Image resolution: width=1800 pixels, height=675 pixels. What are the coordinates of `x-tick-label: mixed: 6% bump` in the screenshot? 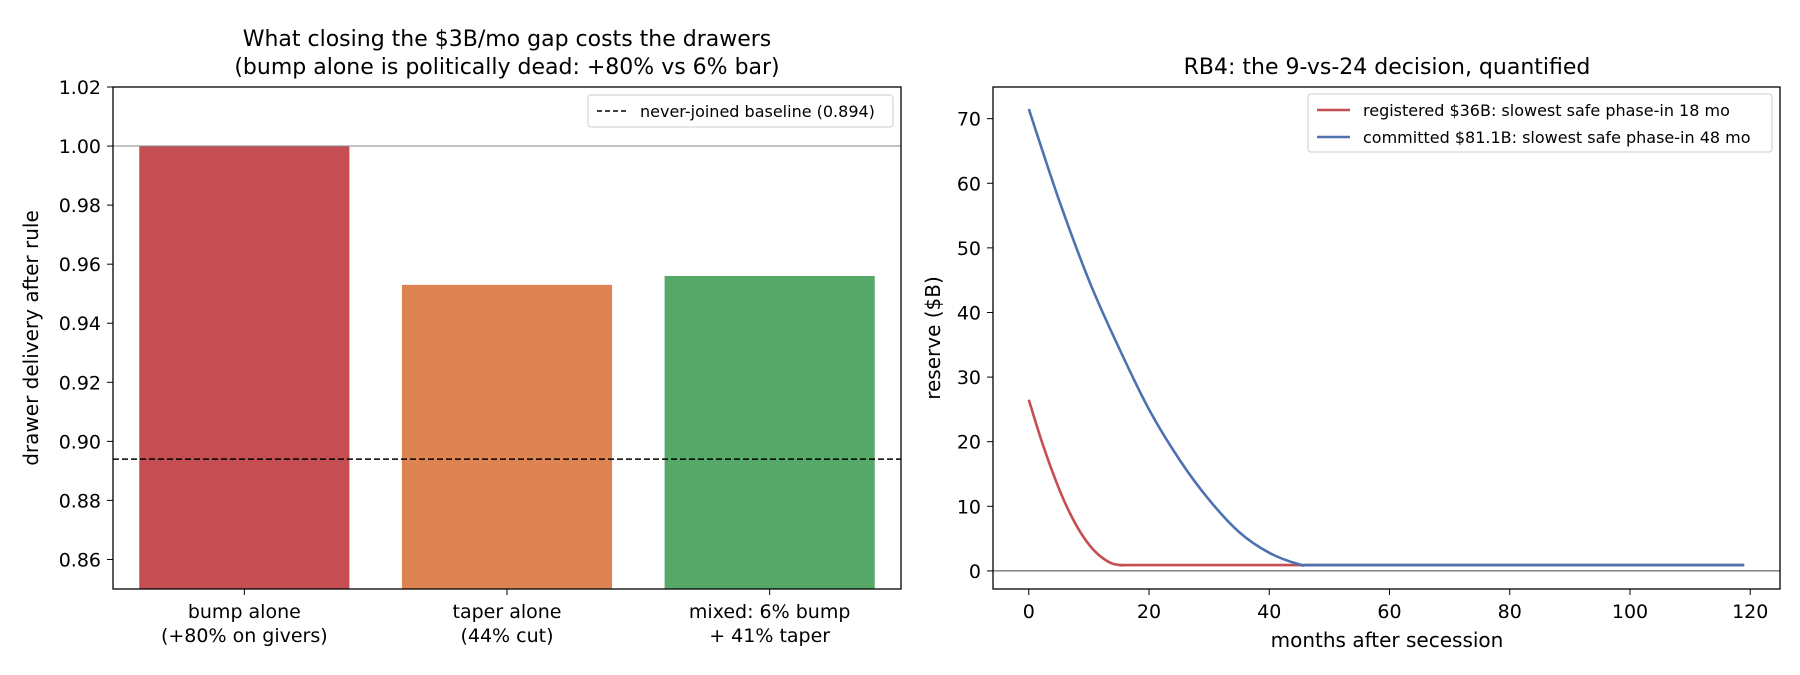 It's located at (770, 612).